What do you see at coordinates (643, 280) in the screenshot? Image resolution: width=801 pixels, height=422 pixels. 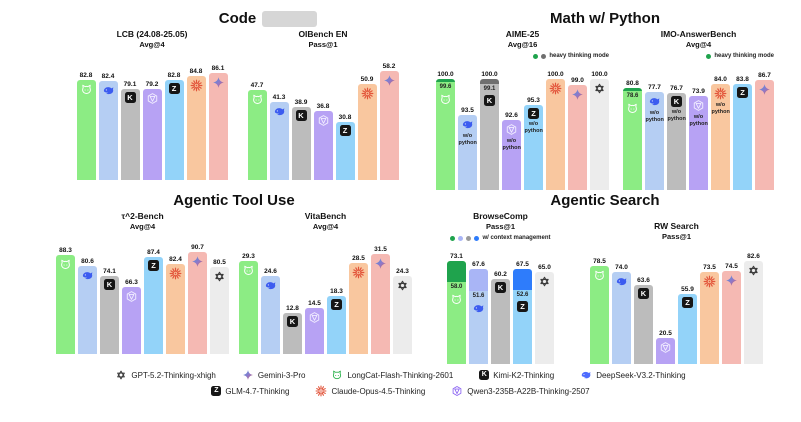 I see `bar-value-label: 63.6` at bounding box center [643, 280].